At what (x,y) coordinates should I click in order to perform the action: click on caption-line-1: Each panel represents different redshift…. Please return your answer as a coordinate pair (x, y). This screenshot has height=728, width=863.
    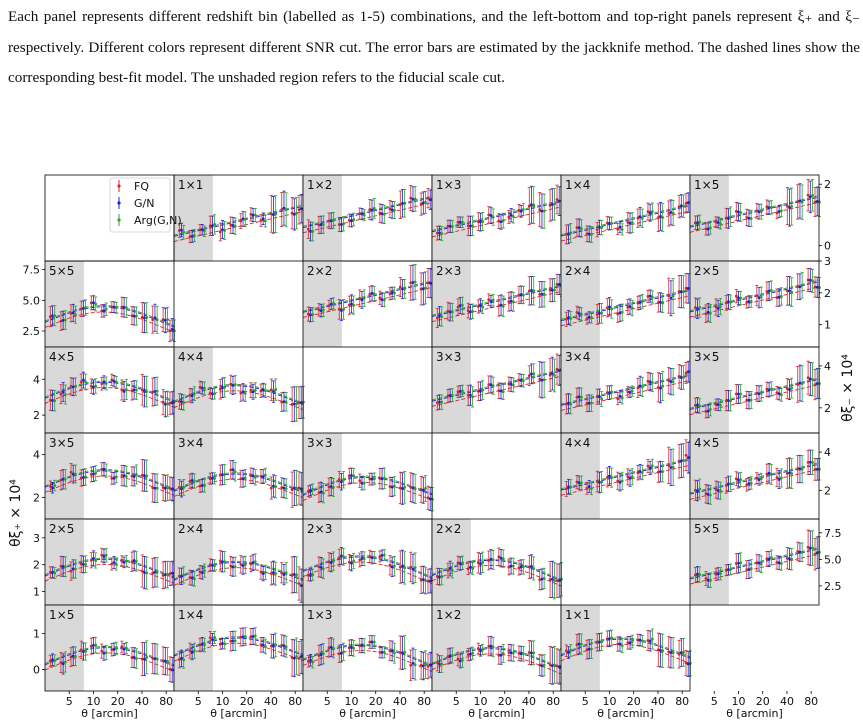
    Looking at the image, I should click on (347, 16).